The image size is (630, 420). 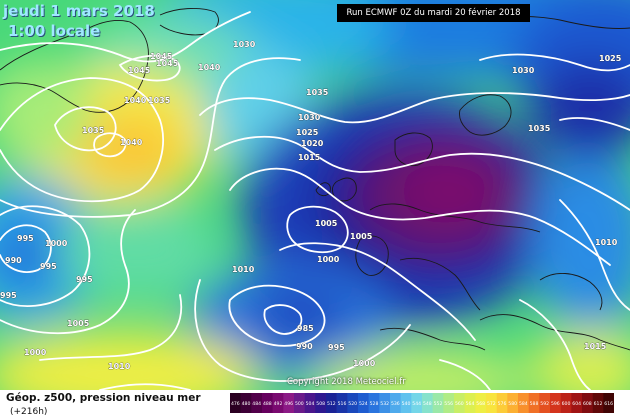 What do you see at coordinates (363, 404) in the screenshot?
I see `colorbar-label: 524` at bounding box center [363, 404].